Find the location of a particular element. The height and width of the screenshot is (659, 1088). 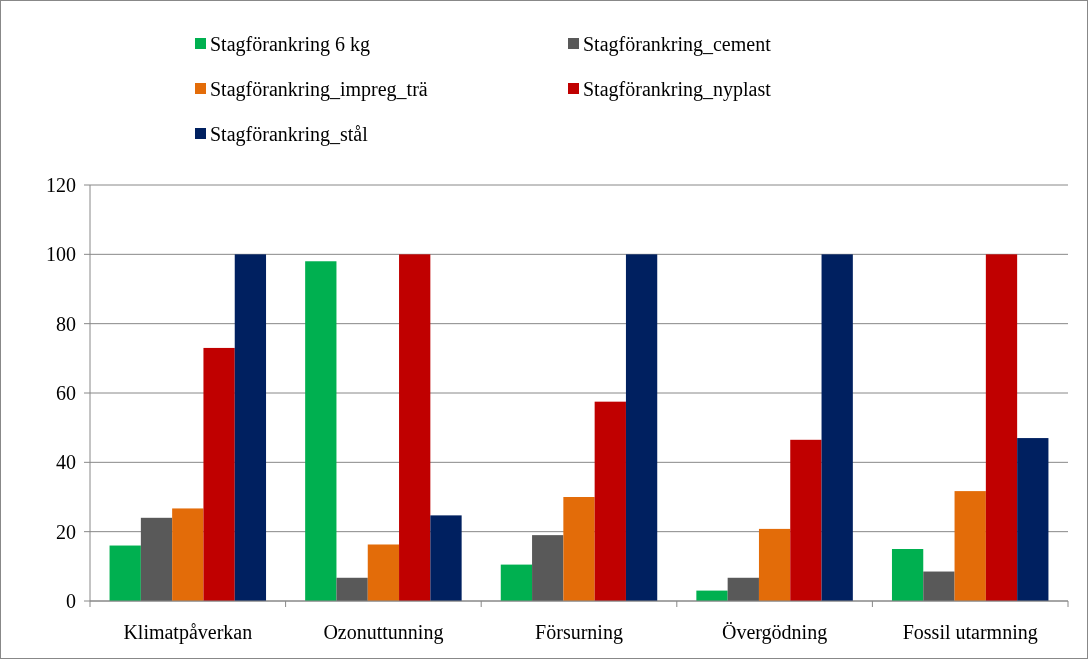

x-tick-label: Övergödning is located at coordinates (775, 632).